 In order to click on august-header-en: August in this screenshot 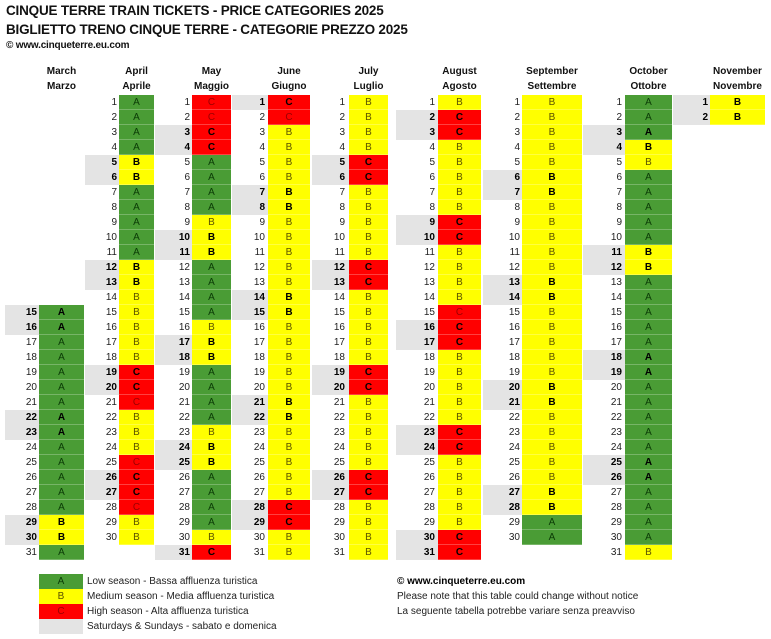, I will do `click(459, 71)`.